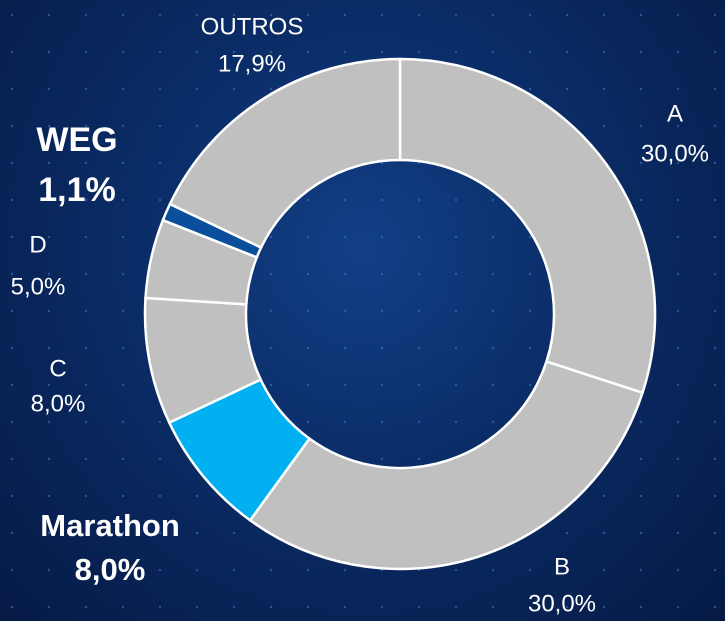 The height and width of the screenshot is (621, 725). I want to click on category-label: B, so click(562, 566).